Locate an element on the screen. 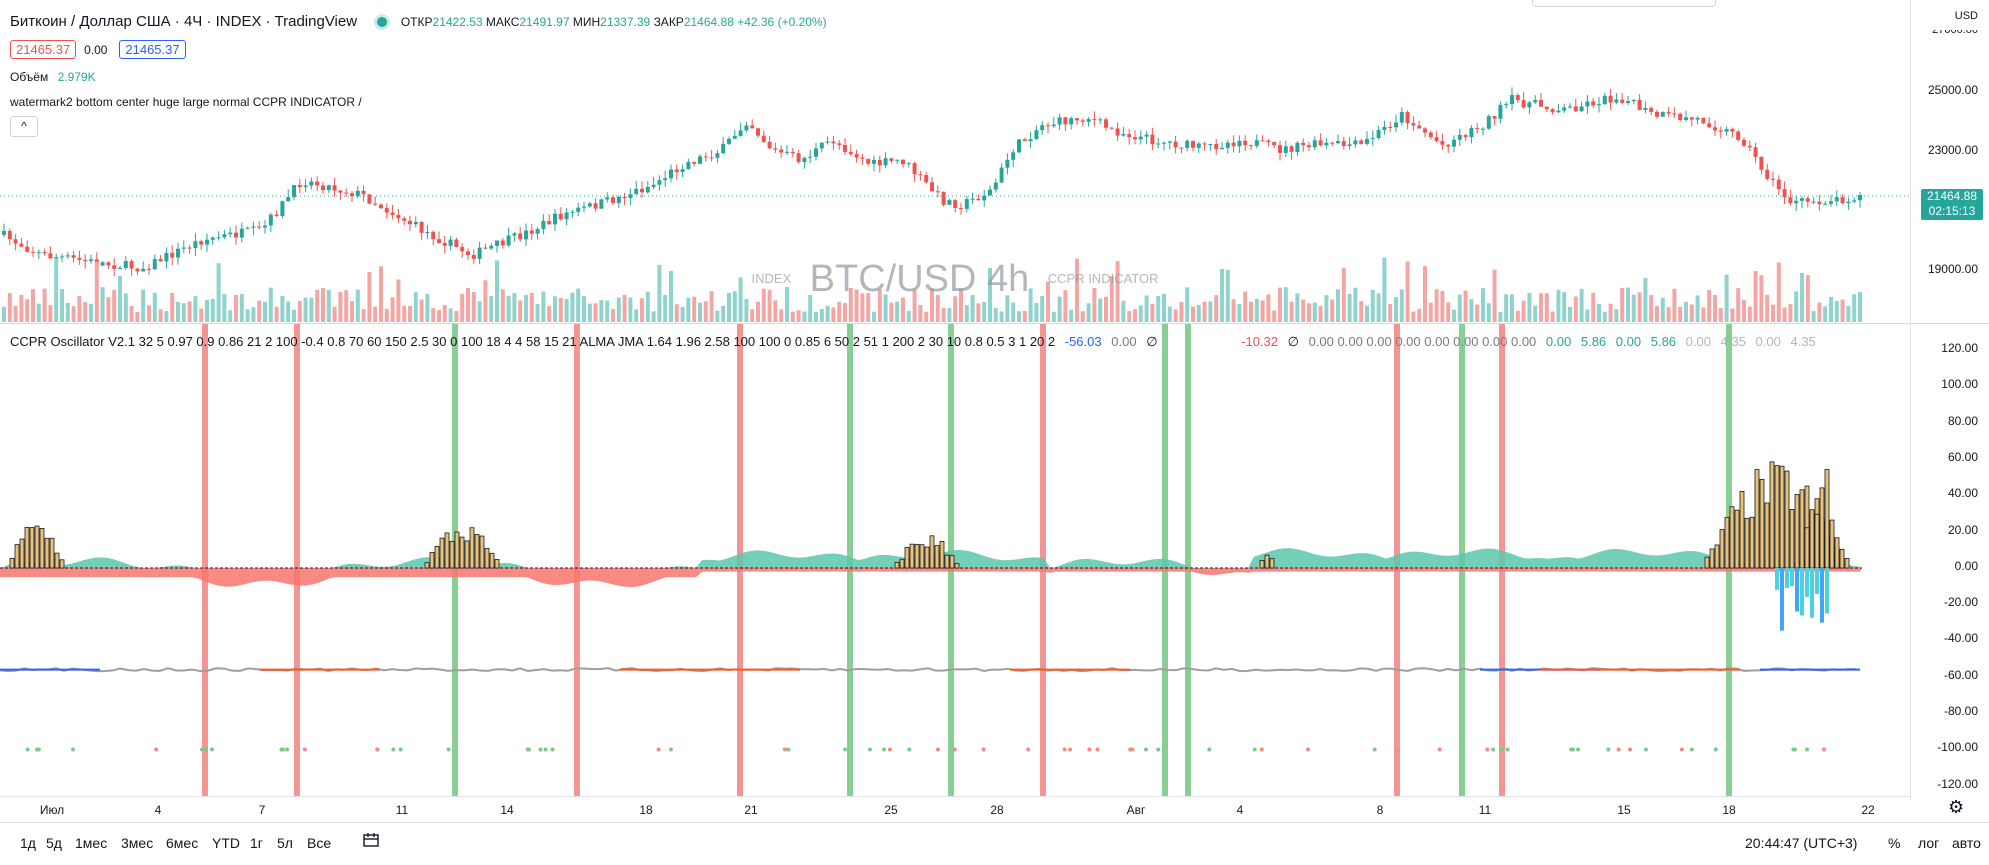  auto-toggle: авто is located at coordinates (1966, 843).